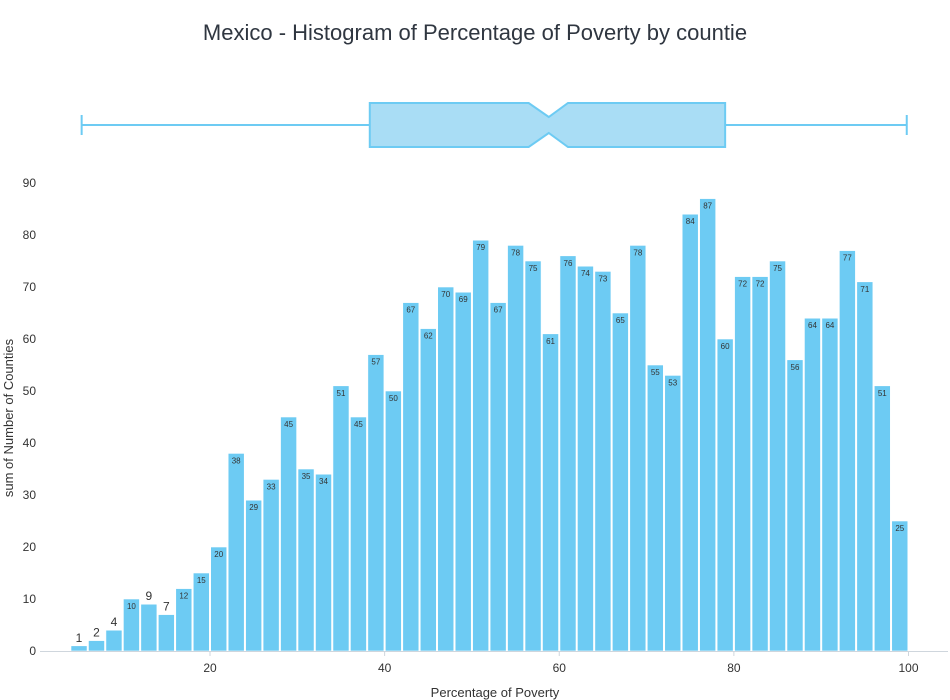 The width and height of the screenshot is (950, 700). I want to click on bar-value-label: 77, so click(847, 258).